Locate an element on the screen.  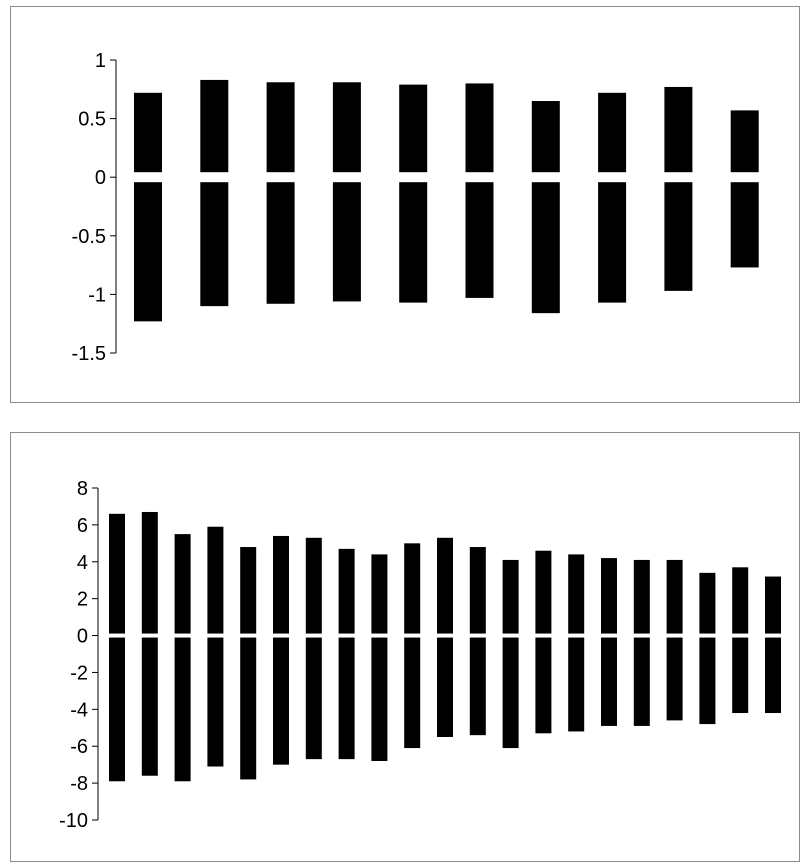
y-tick-label: -0.5 is located at coordinates (89, 237).